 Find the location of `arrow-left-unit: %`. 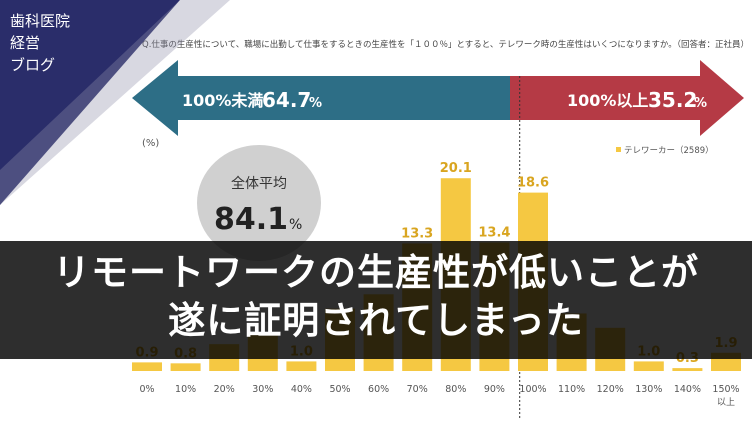

arrow-left-unit: % is located at coordinates (315, 103).